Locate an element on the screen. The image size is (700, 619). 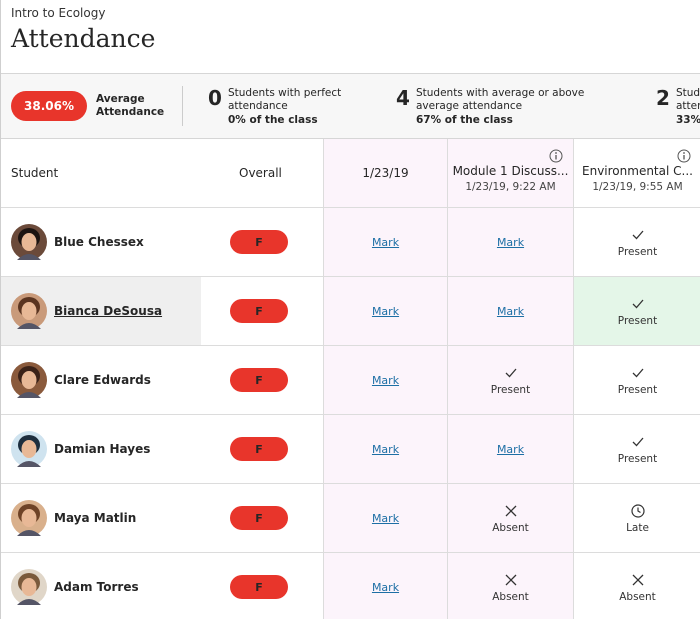
average-label: Average Attendance is located at coordinates (130, 105).